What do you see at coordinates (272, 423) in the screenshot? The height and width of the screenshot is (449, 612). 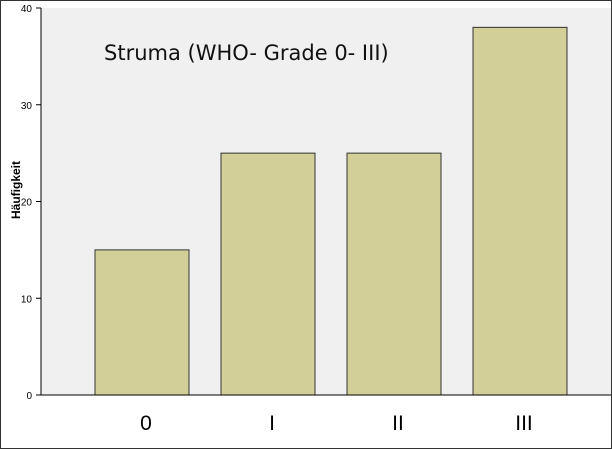 I see `category-label: I` at bounding box center [272, 423].